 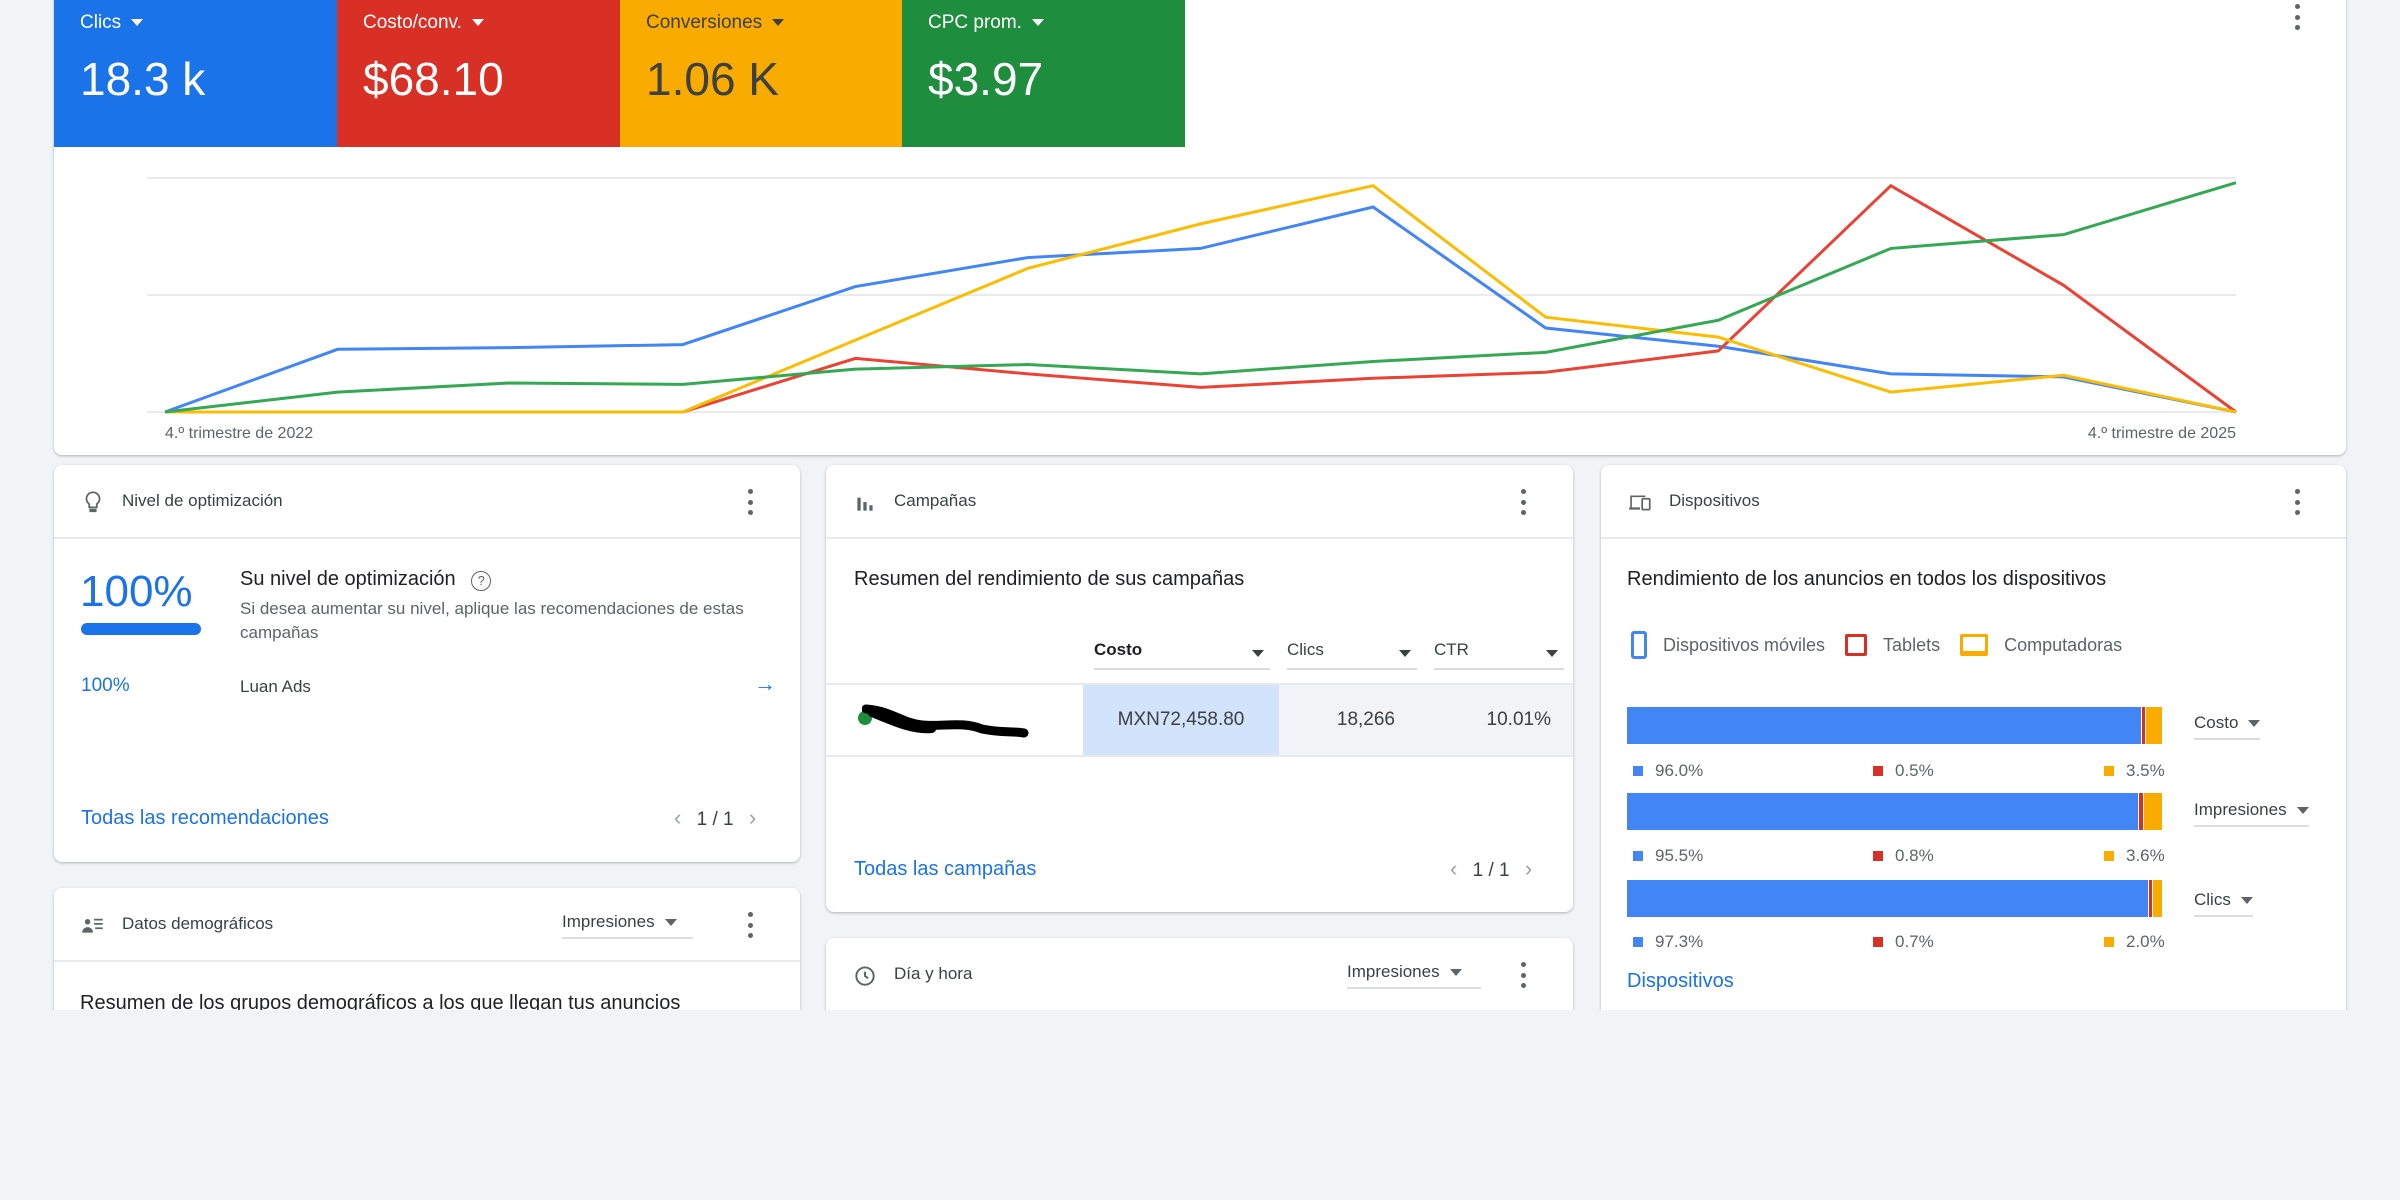 What do you see at coordinates (481, 581) in the screenshot?
I see `help-icon: ?` at bounding box center [481, 581].